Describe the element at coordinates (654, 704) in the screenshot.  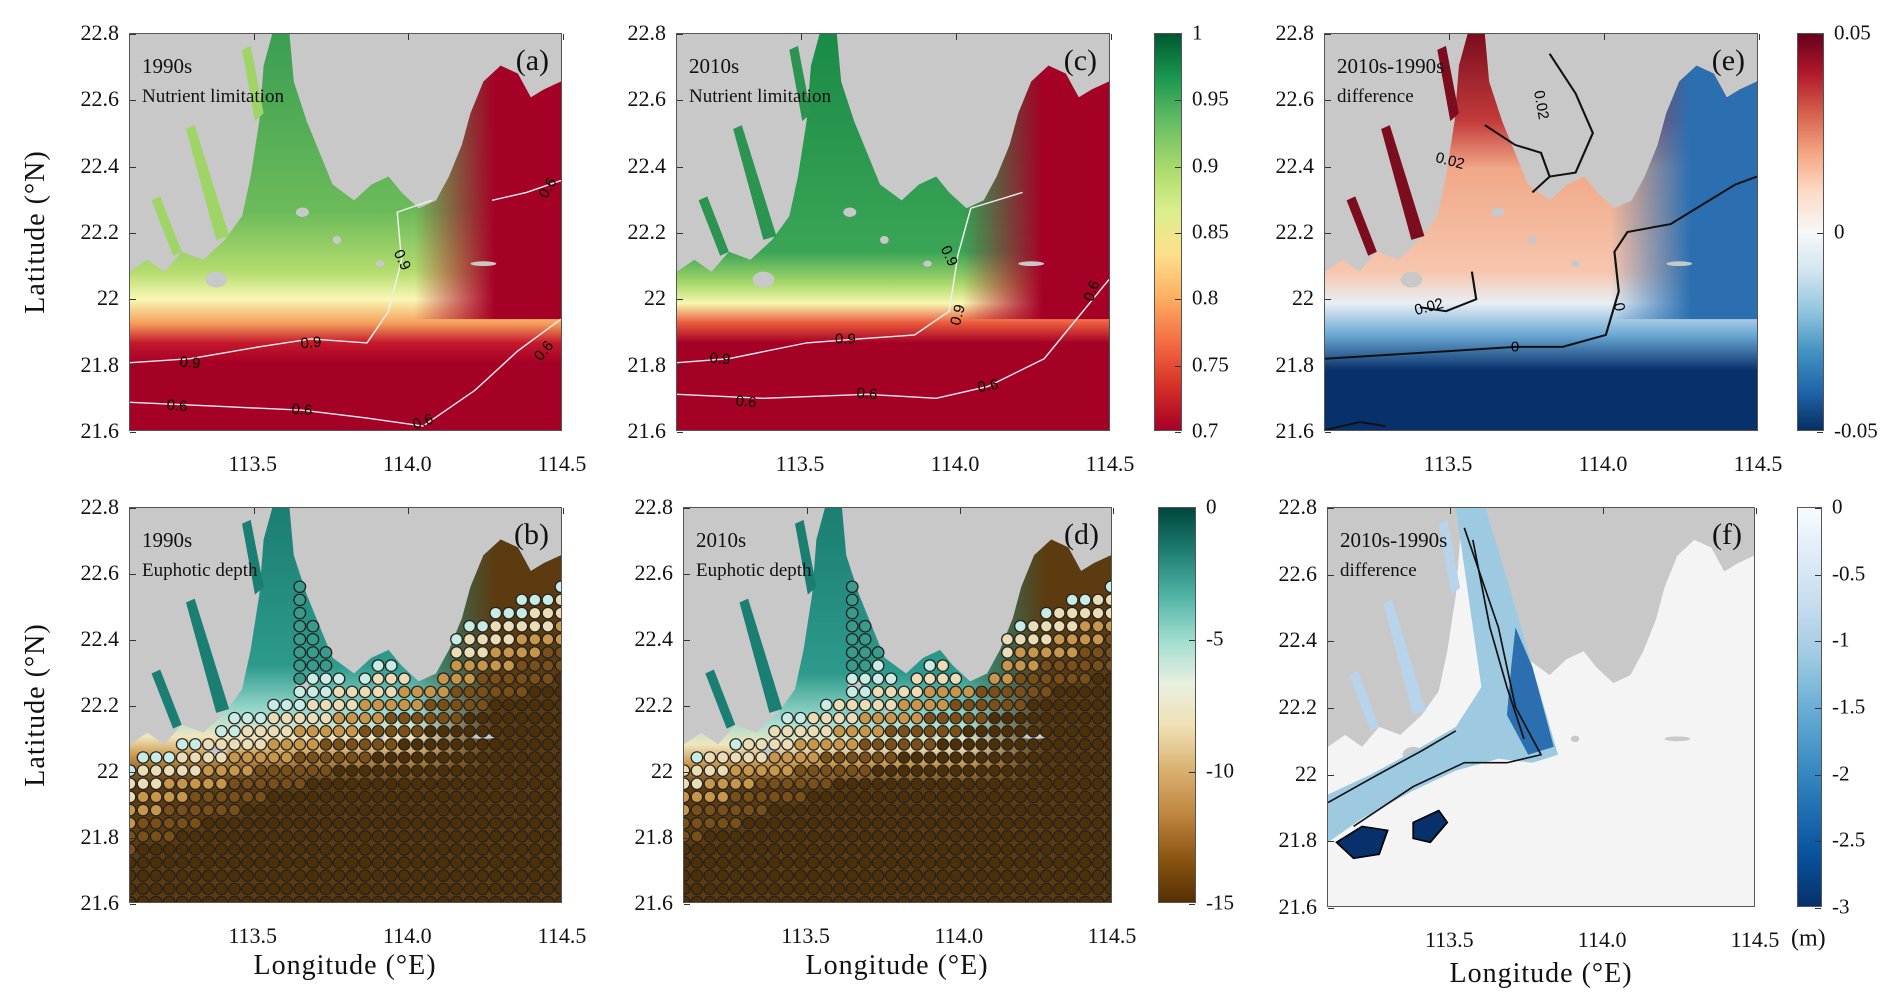
I see `y-tick-label: 22.2` at that location.